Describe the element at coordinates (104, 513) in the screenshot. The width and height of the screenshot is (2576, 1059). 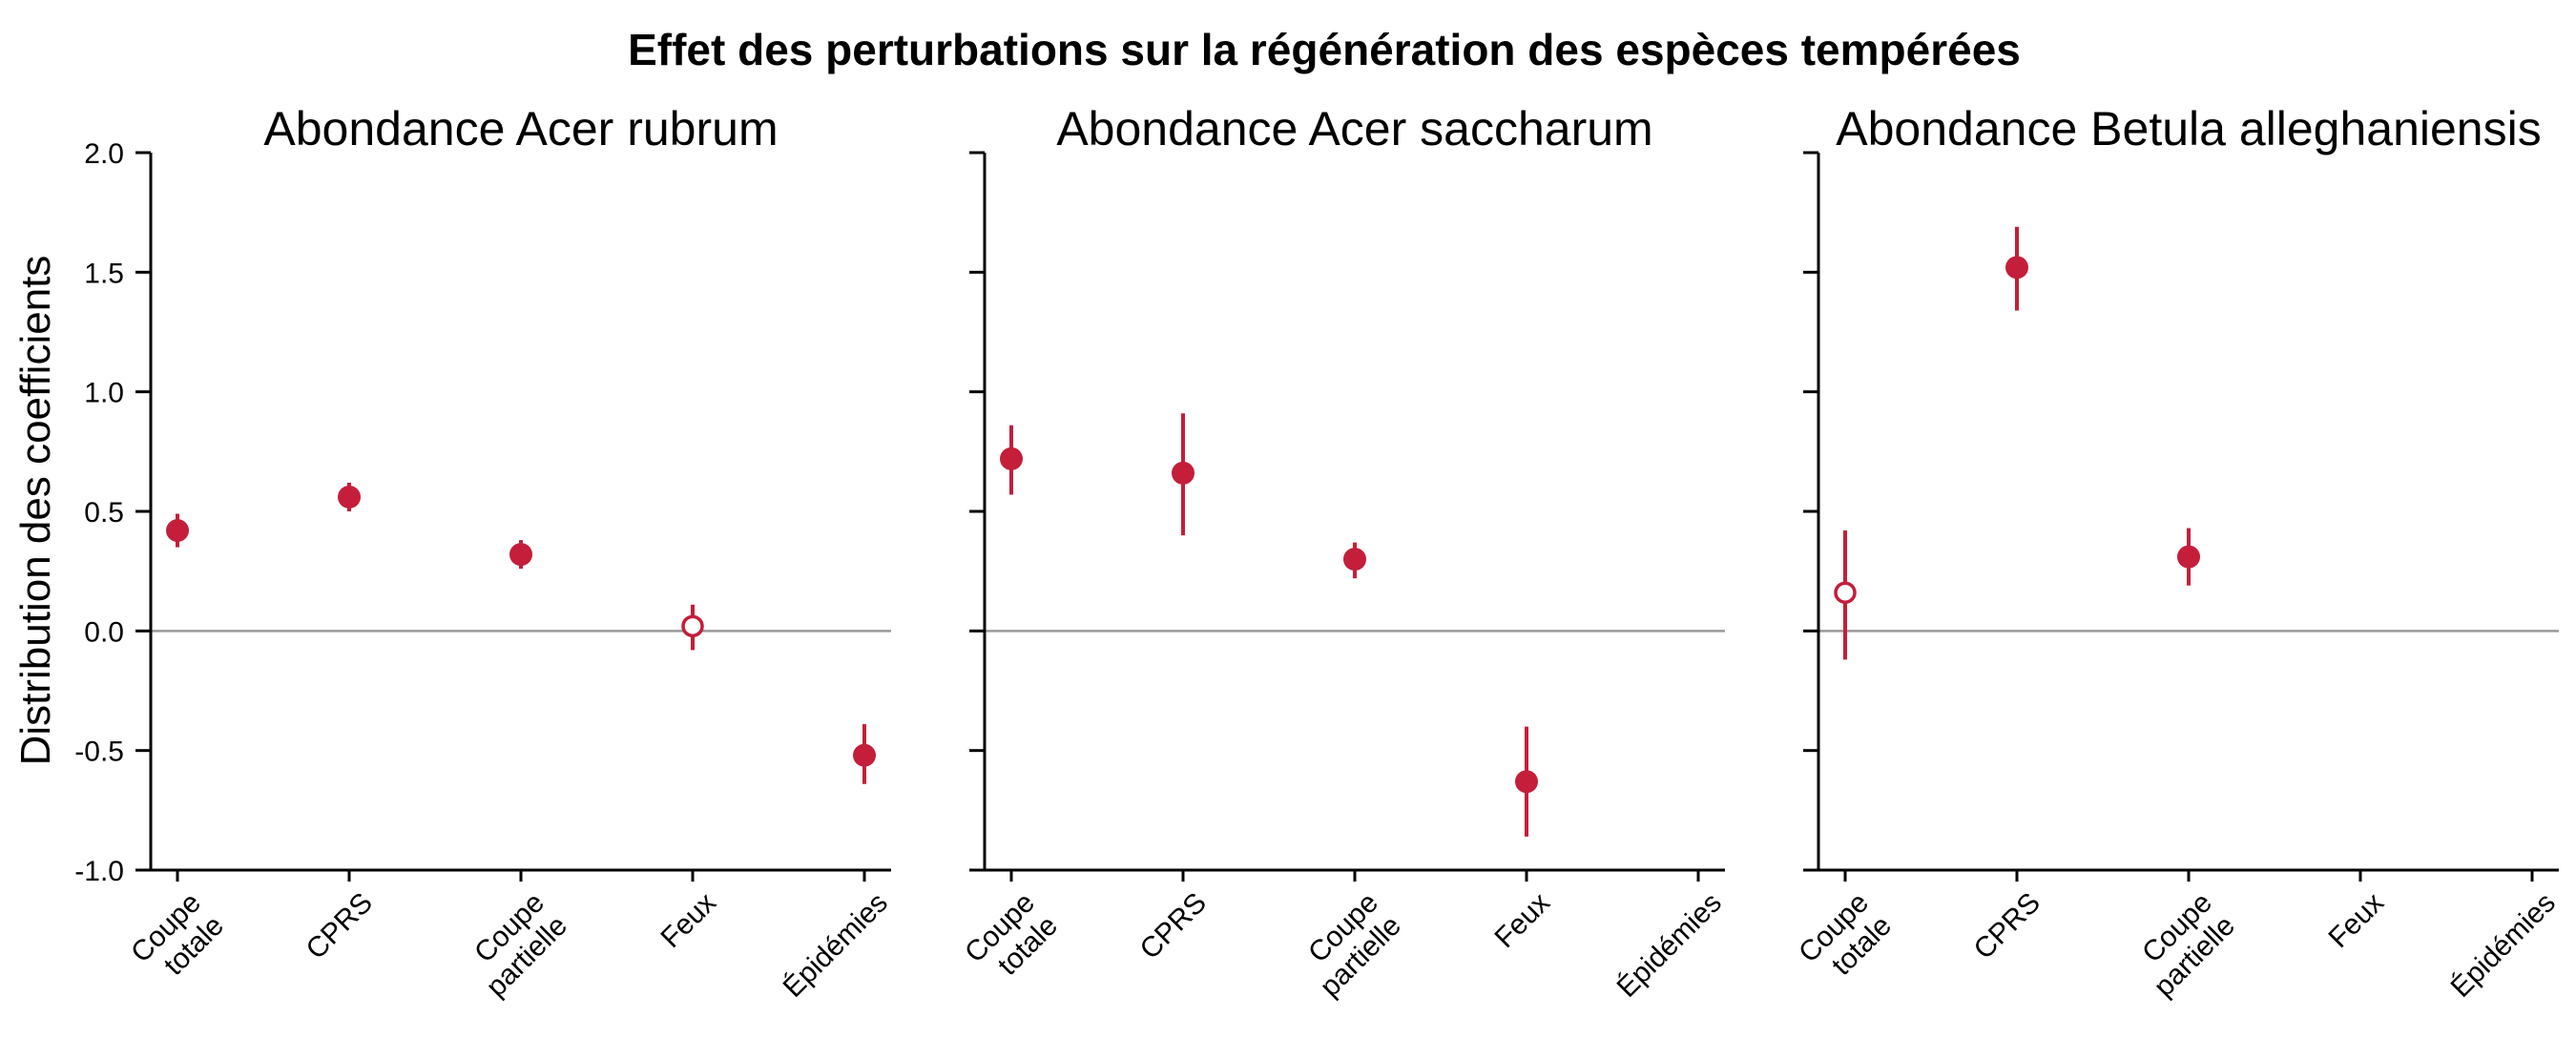
I see `y-tick-label: 0.5` at that location.